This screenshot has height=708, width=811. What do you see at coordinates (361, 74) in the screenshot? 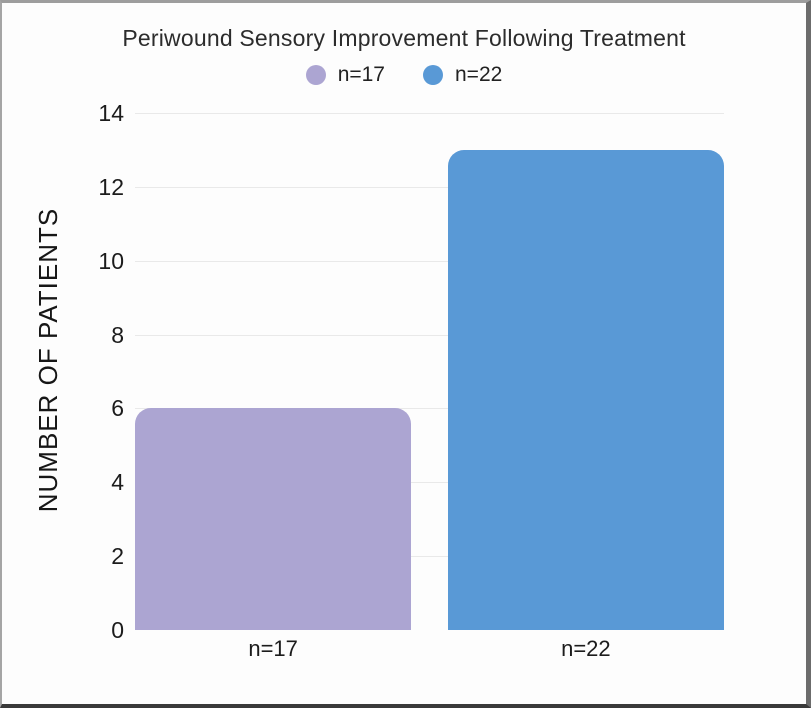
I see `legend-label: n=17` at bounding box center [361, 74].